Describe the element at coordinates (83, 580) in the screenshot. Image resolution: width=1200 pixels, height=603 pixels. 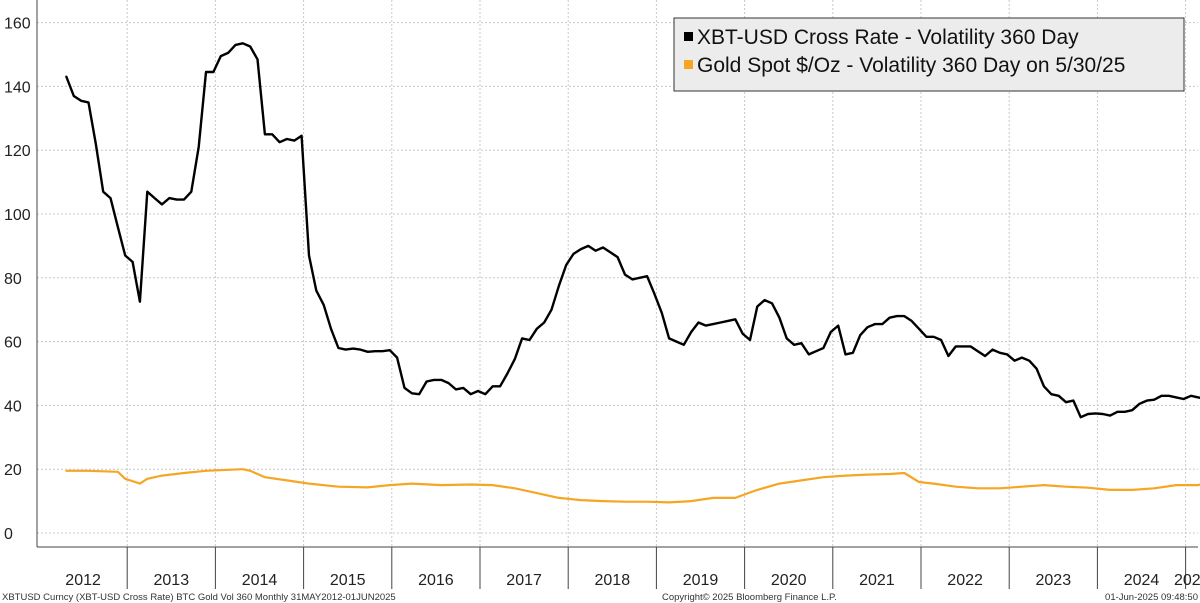
I see `x-tick-label: 2012` at that location.